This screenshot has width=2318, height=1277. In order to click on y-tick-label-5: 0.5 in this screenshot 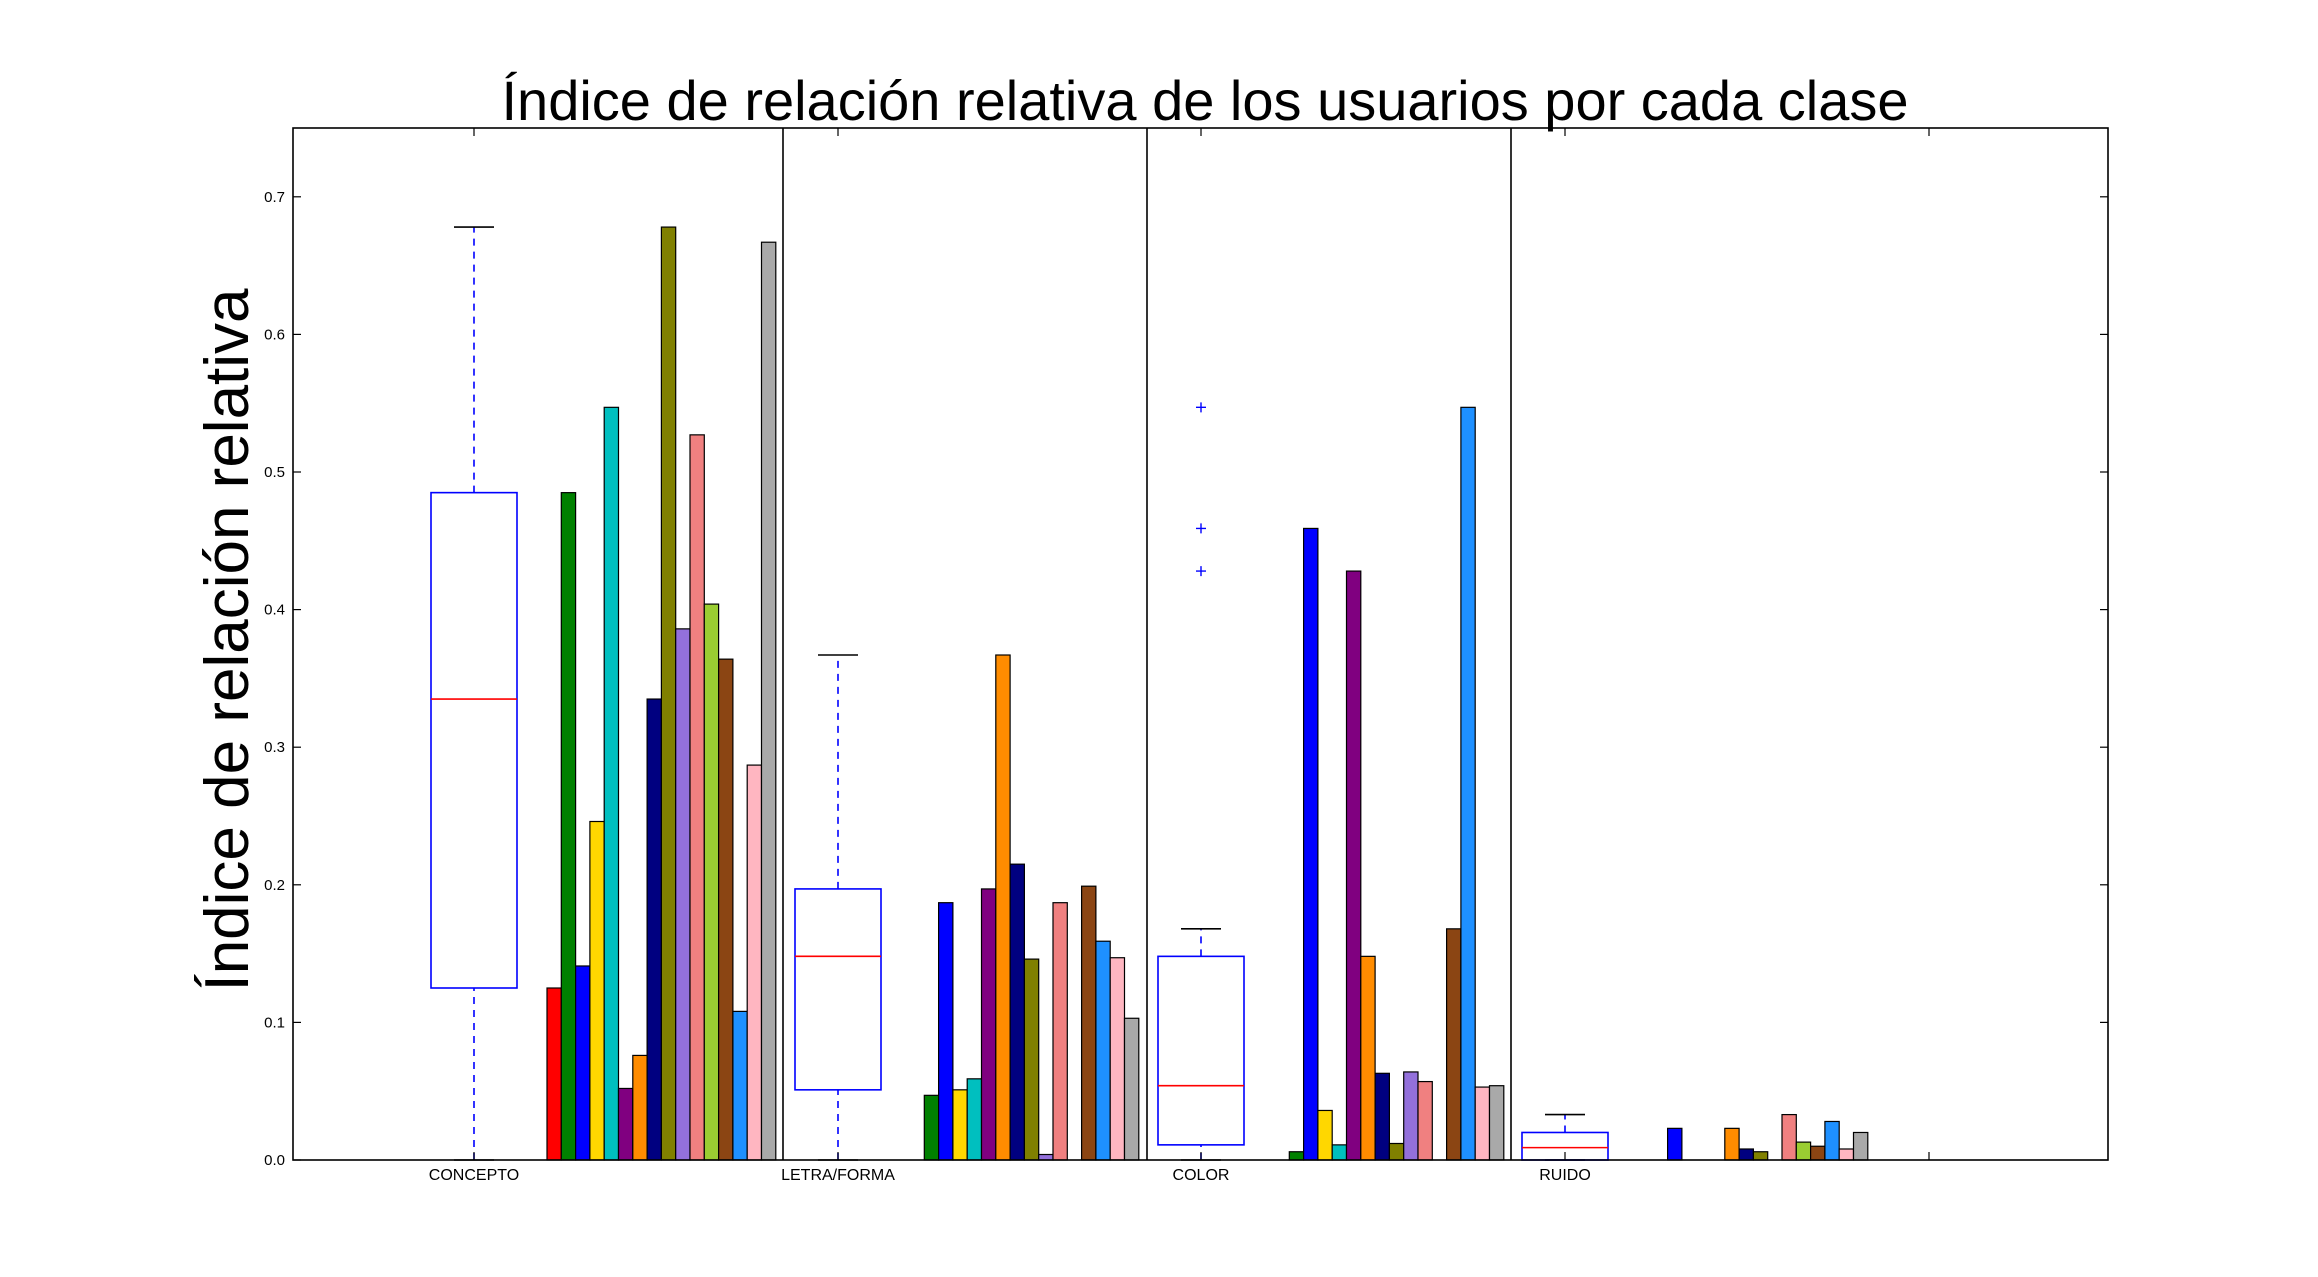, I will do `click(274, 472)`.